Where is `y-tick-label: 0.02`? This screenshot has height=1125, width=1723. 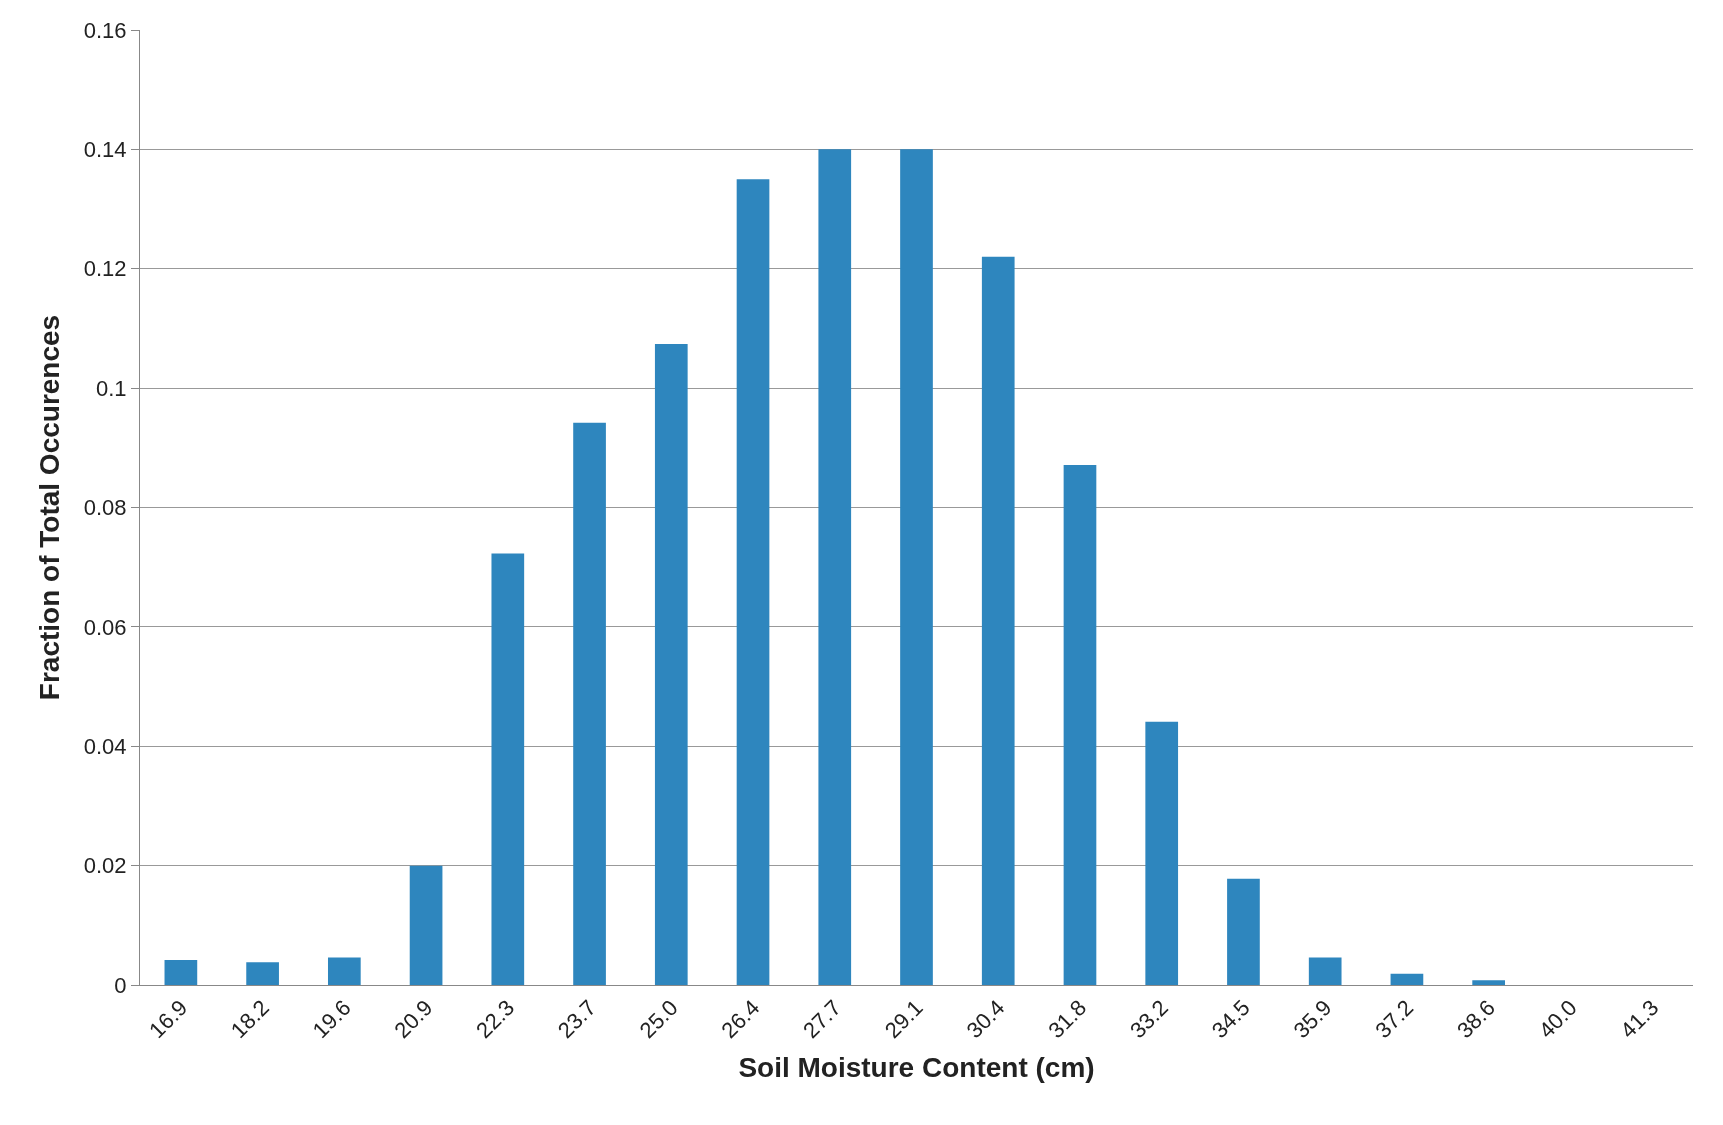 y-tick-label: 0.02 is located at coordinates (105, 866).